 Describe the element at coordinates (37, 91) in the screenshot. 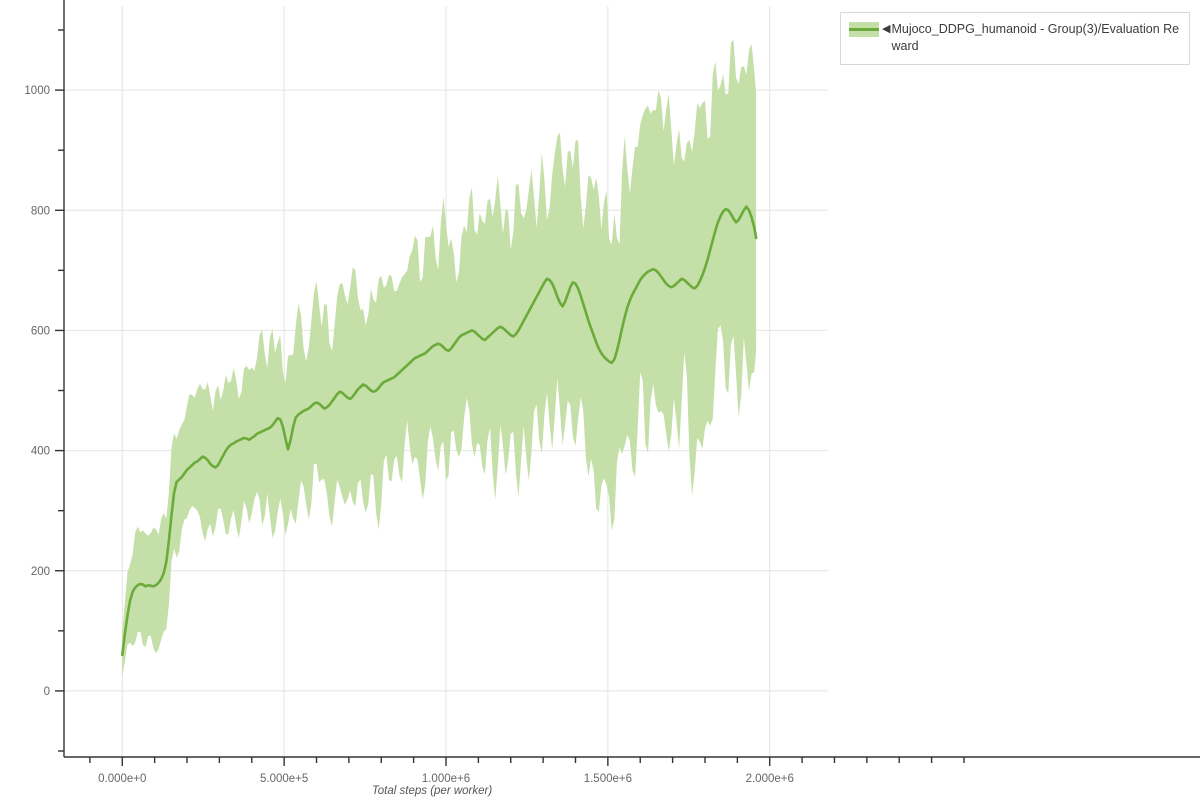

I see `y-tick-label: 1000` at that location.